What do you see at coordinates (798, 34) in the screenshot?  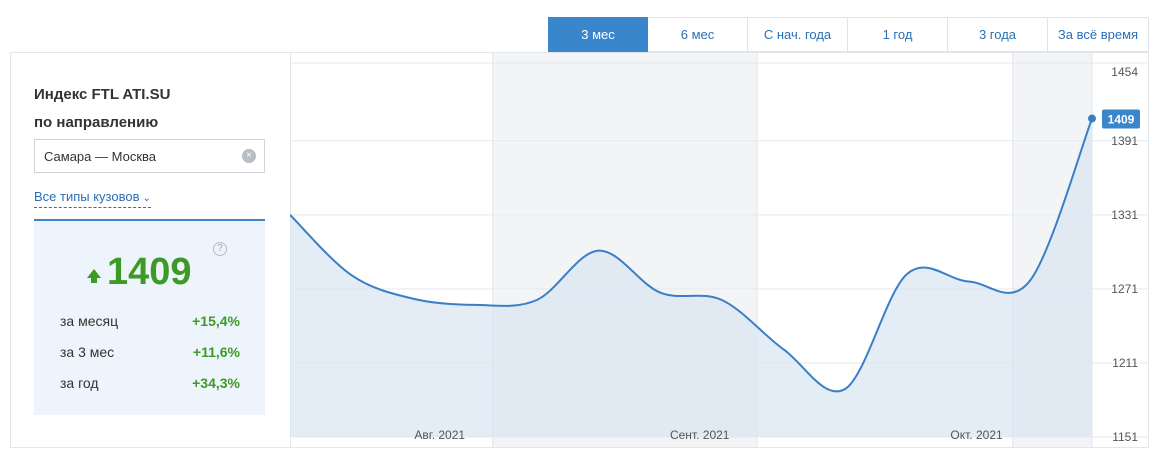 I see `tab-year-to-date: С нач. года` at bounding box center [798, 34].